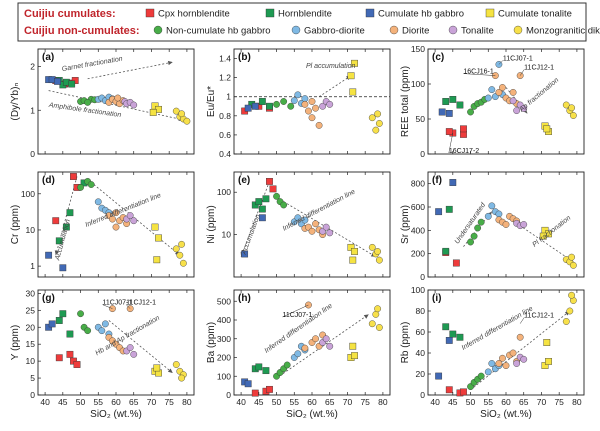 The image size is (600, 431). I want to click on y-tick-label: 60, so click(421, 332).